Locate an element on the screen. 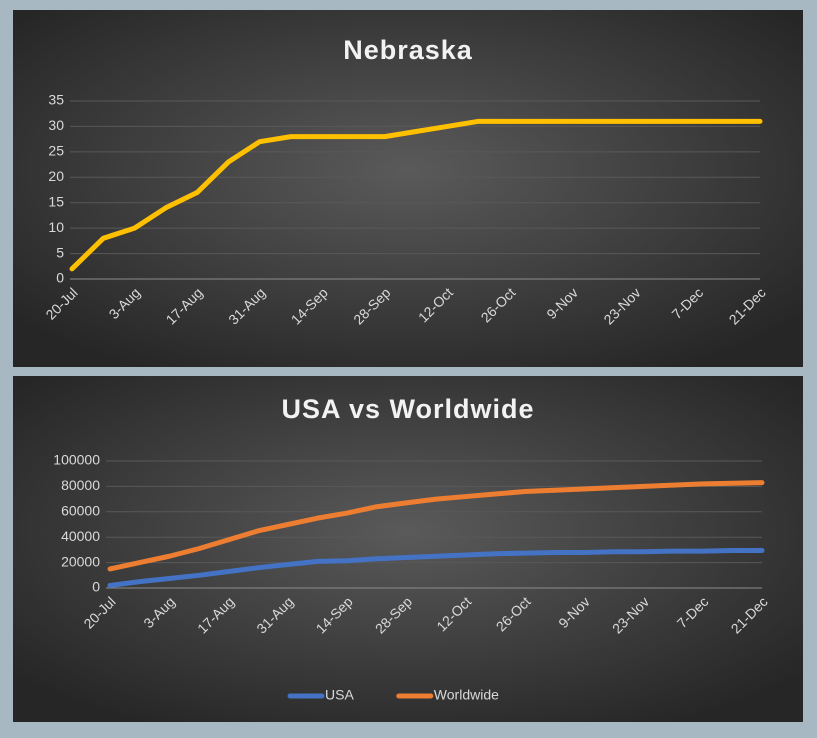 The image size is (817, 738). chart-title: USA vs Worldwide is located at coordinates (407, 409).